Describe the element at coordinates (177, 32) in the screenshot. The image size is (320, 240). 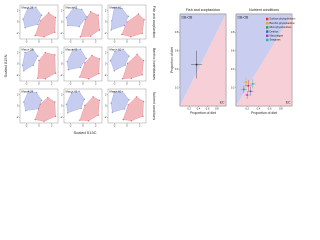
I see `y-tick-label: 0.8` at that location.